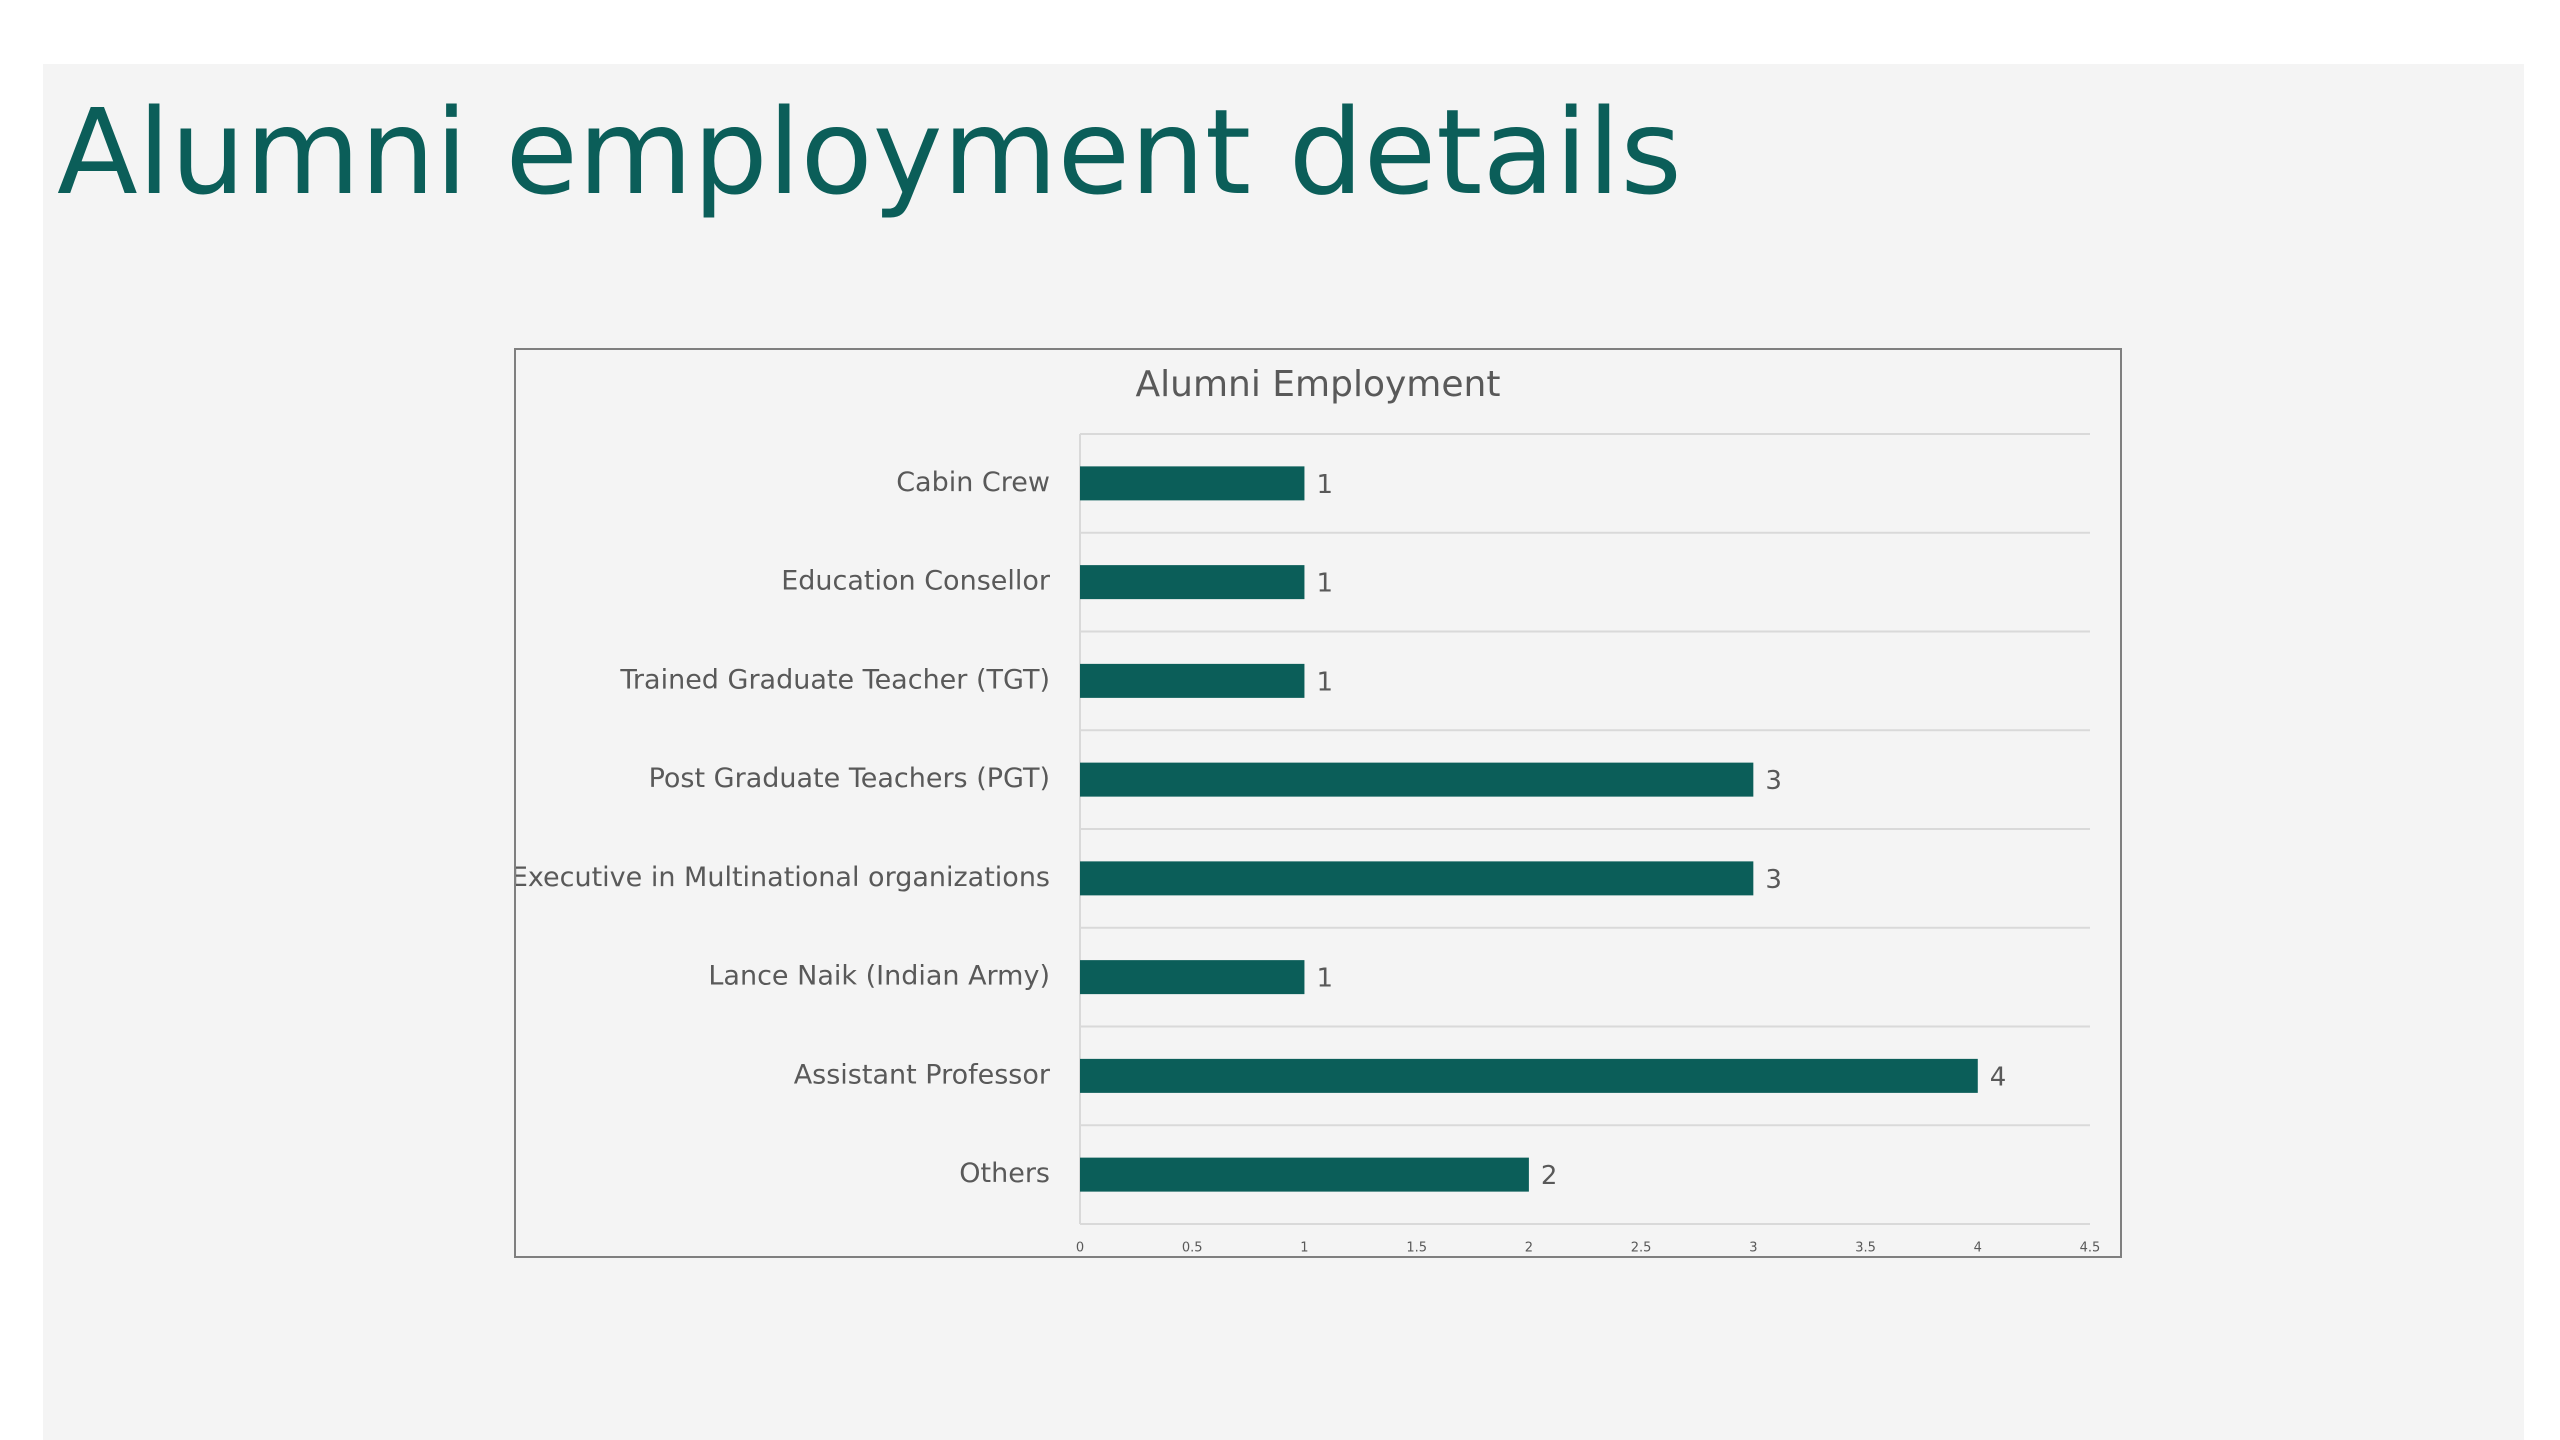 The width and height of the screenshot is (2560, 1440). Describe the element at coordinates (1416, 1248) in the screenshot. I see `x-tick-label: 1.5` at that location.